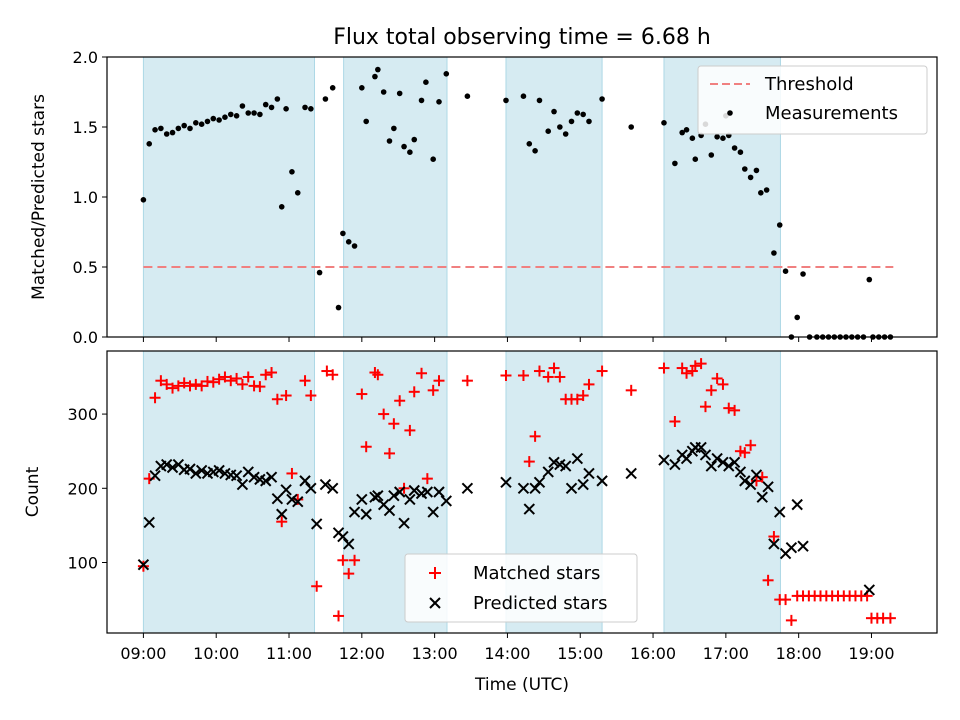 The width and height of the screenshot is (960, 720). I want to click on legend-matched-label: Matched stars, so click(536, 573).